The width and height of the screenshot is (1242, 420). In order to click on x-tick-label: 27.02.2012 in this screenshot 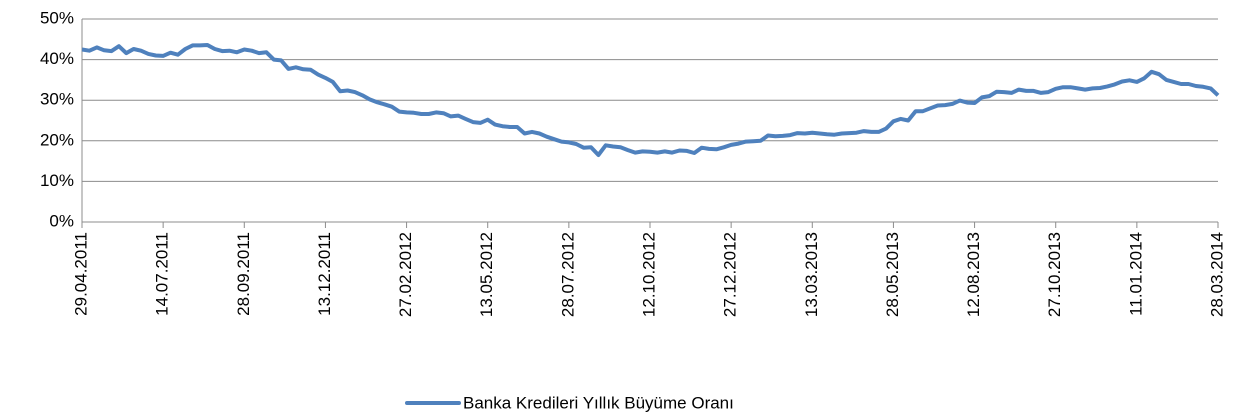, I will do `click(405, 274)`.